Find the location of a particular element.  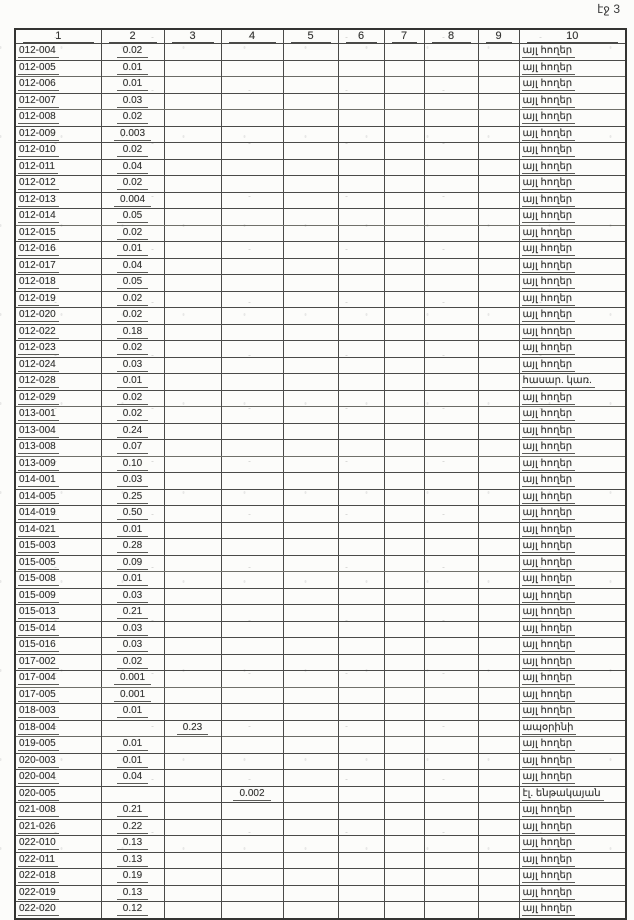

column-header-4: 4 is located at coordinates (252, 36).